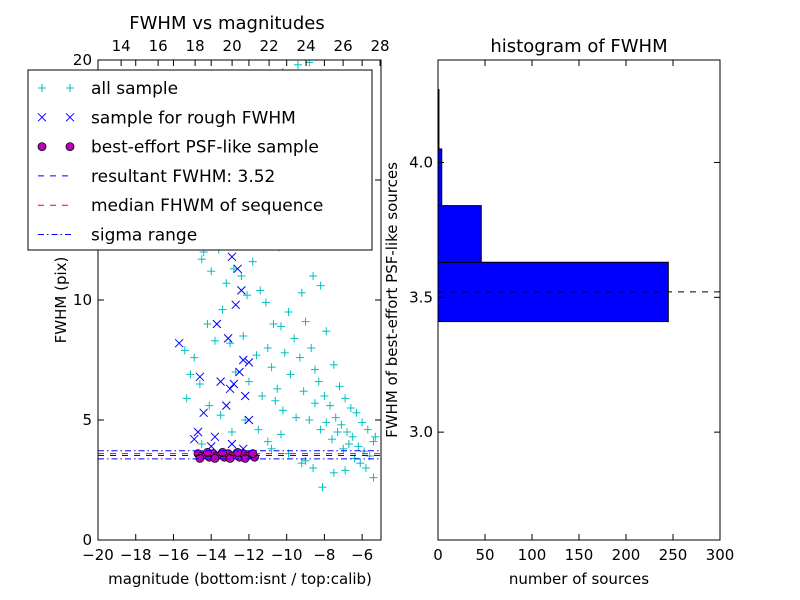 This screenshot has width=800, height=600. I want to click on series-1-point-16-b, so click(230, 389).